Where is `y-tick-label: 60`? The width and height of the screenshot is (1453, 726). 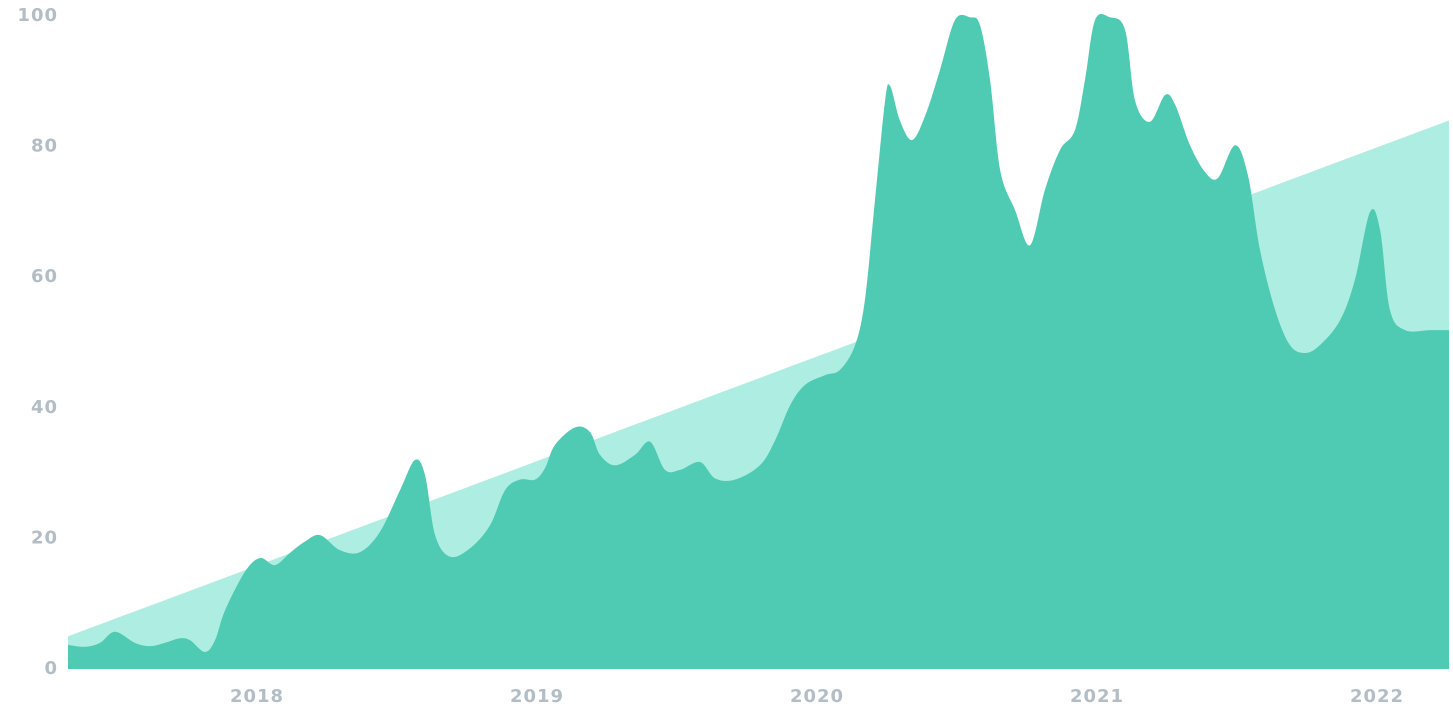
y-tick-label: 60 is located at coordinates (44, 276).